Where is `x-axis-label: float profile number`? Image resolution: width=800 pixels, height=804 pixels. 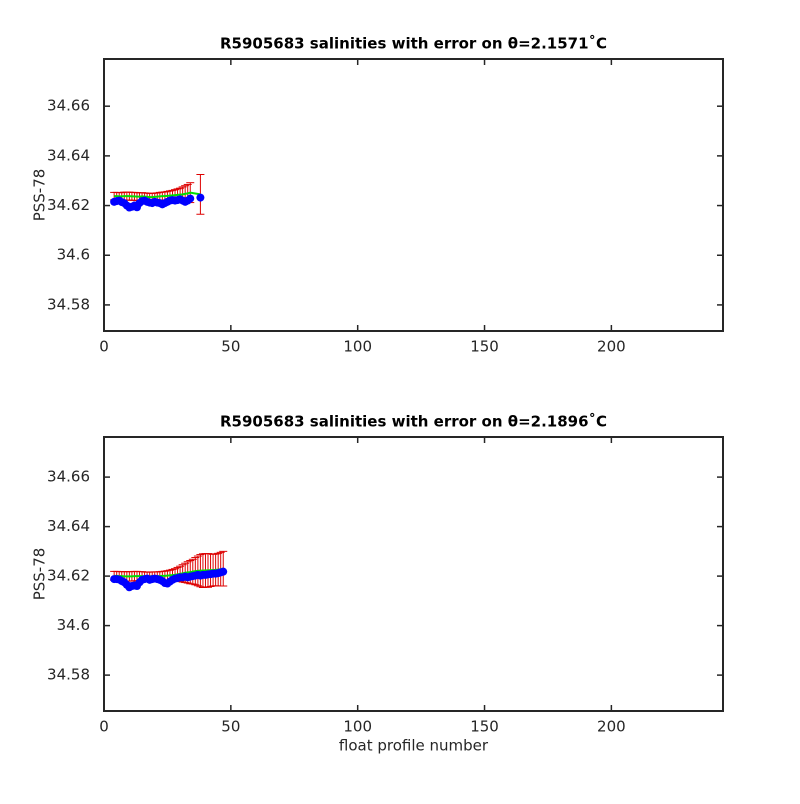 x-axis-label: float profile number is located at coordinates (414, 746).